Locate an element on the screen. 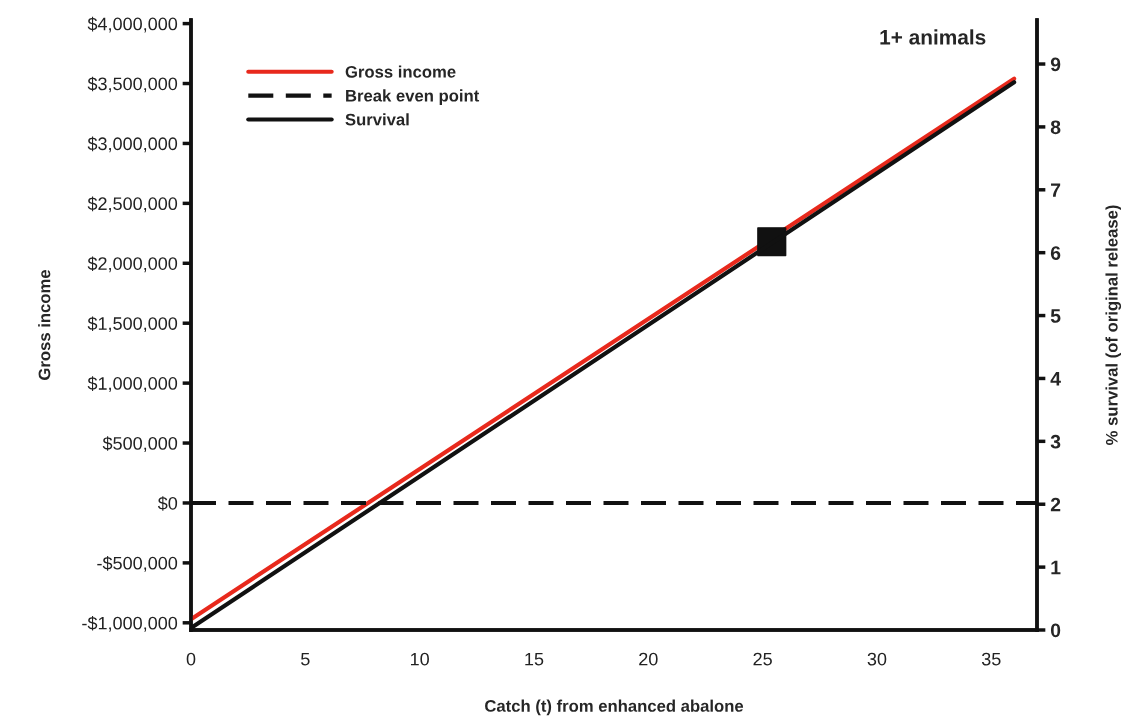  y2-tick-label: 3 is located at coordinates (1055, 441).